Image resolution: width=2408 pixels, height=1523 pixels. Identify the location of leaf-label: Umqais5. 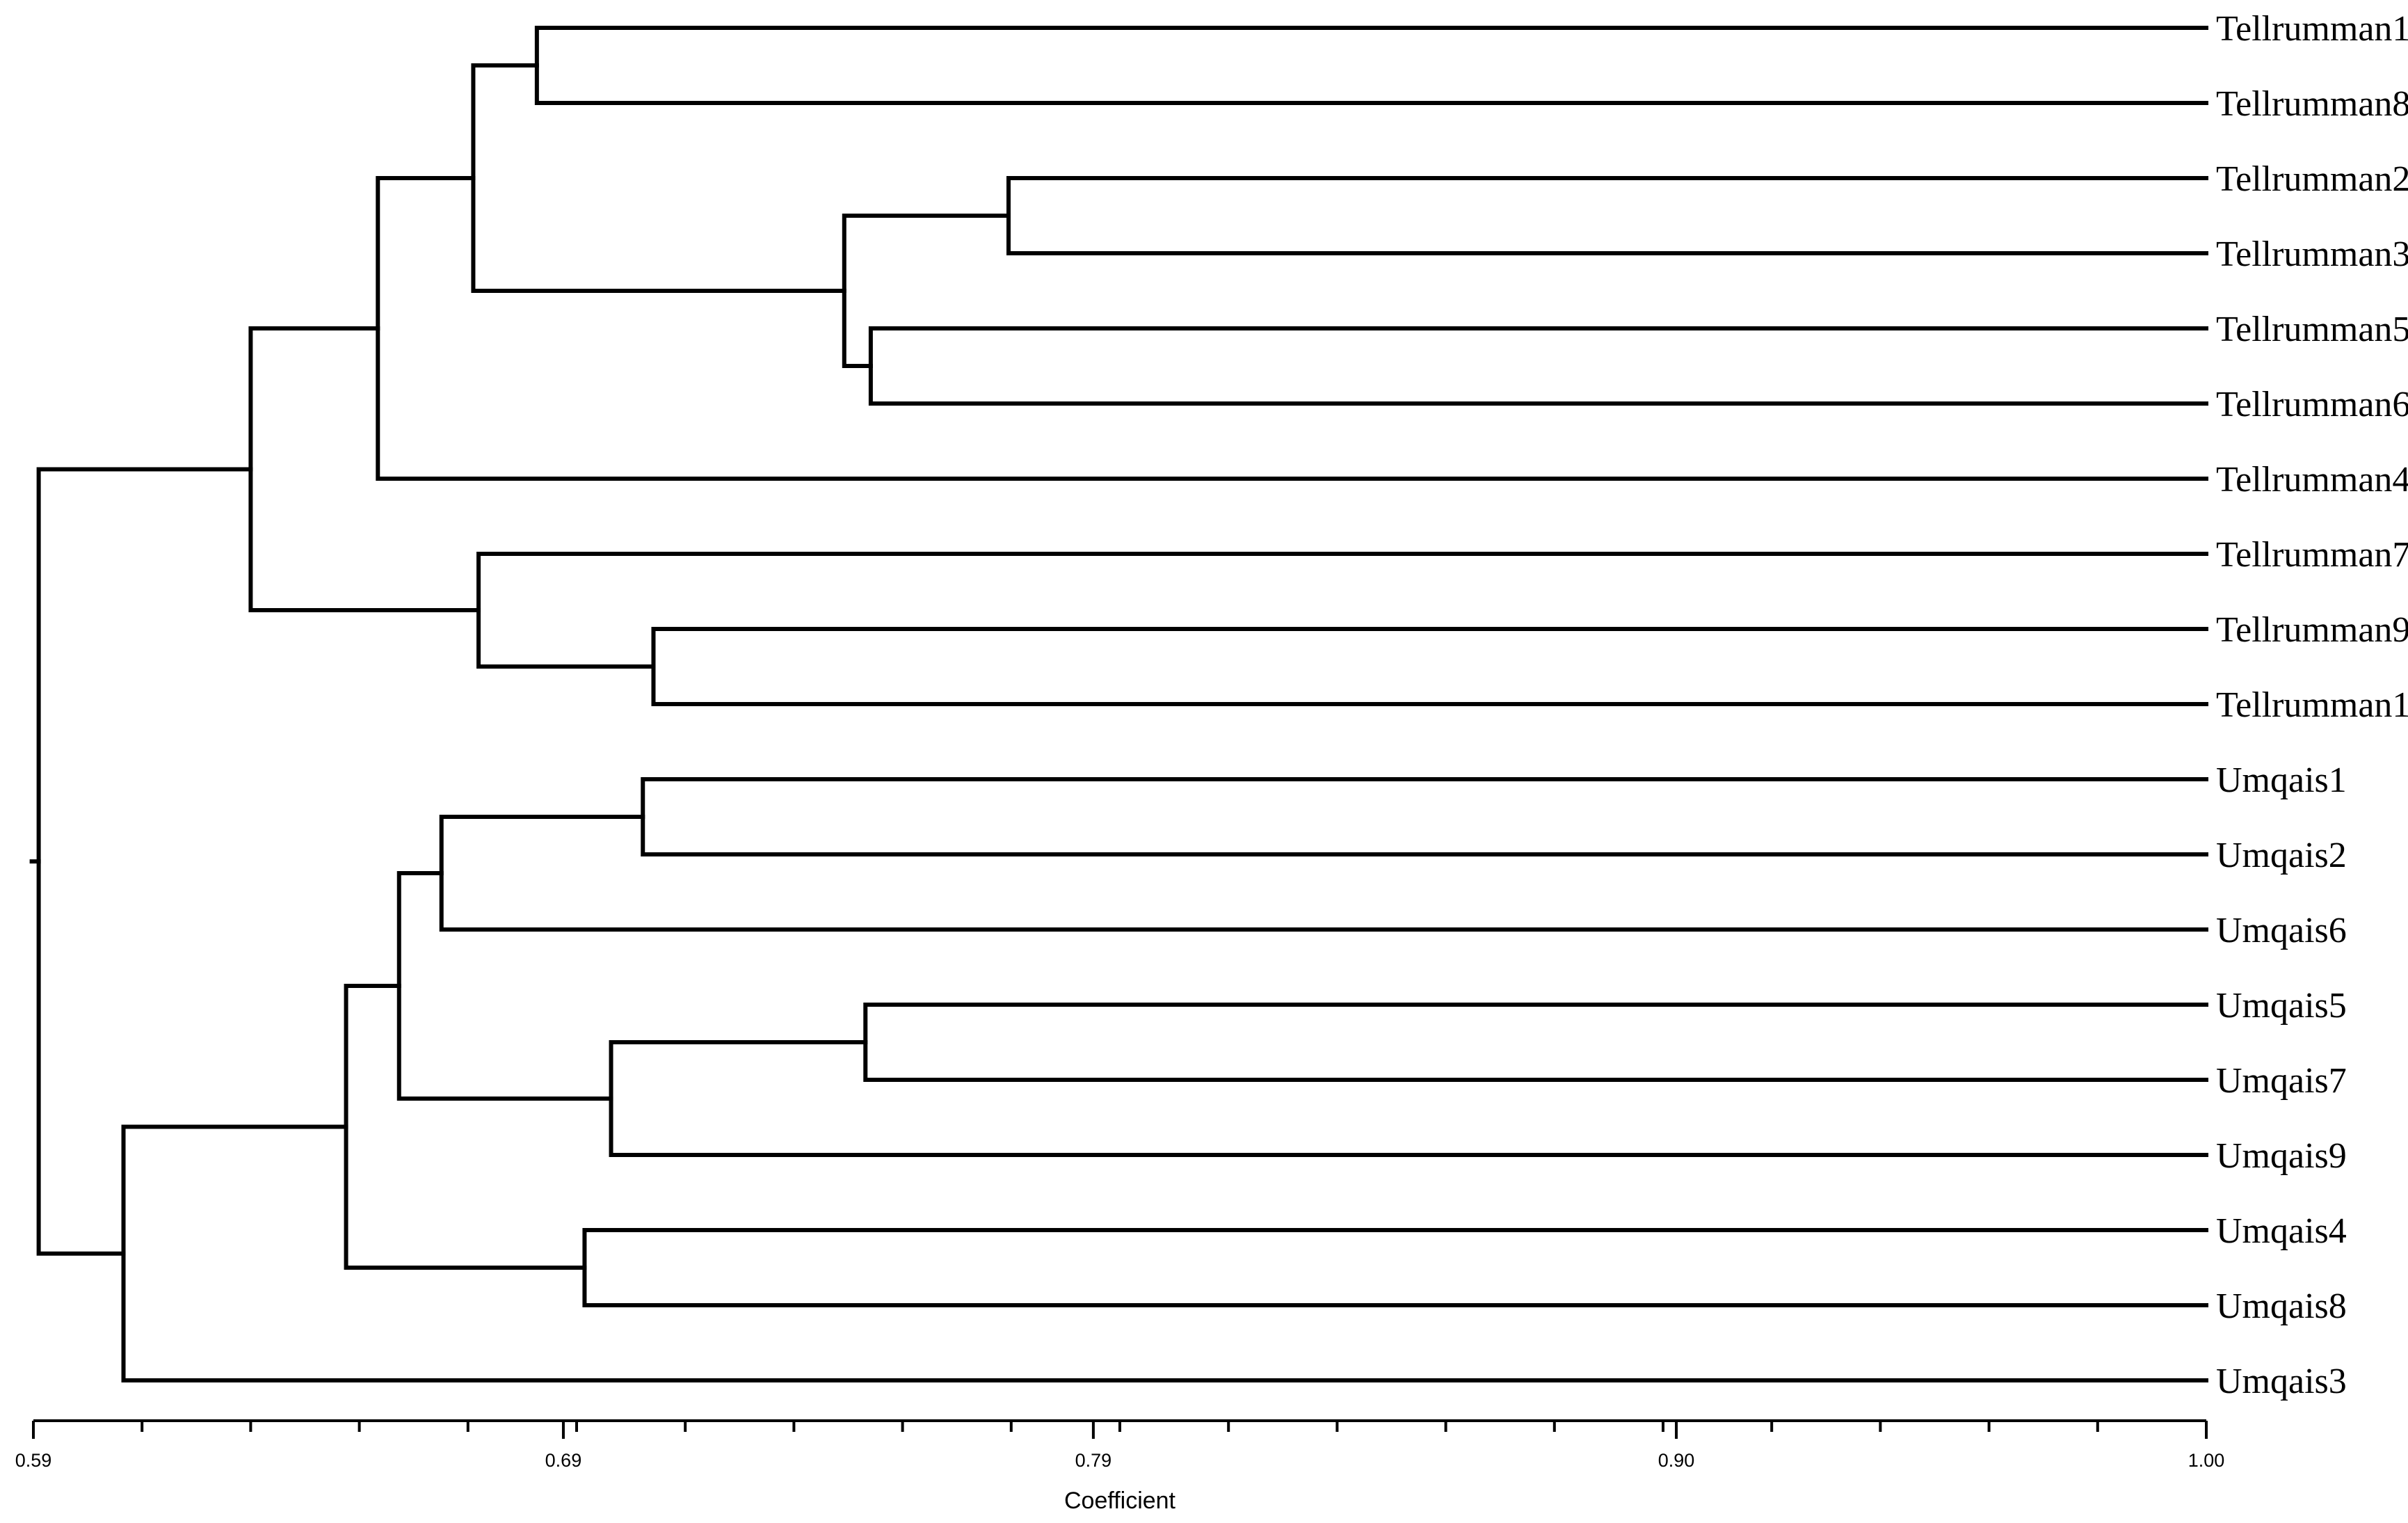
(2281, 1006).